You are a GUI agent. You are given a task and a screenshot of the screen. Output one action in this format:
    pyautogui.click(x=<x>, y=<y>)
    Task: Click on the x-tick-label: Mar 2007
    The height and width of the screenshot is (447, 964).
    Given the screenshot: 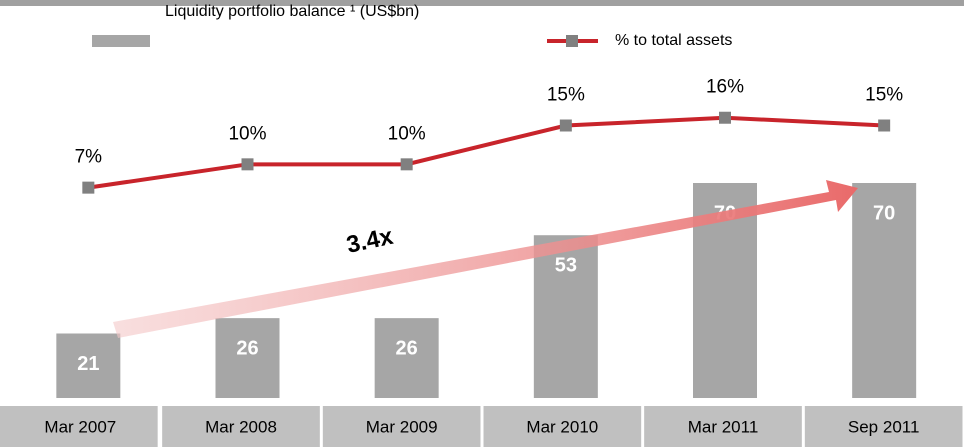 What is the action you would take?
    pyautogui.click(x=80, y=426)
    